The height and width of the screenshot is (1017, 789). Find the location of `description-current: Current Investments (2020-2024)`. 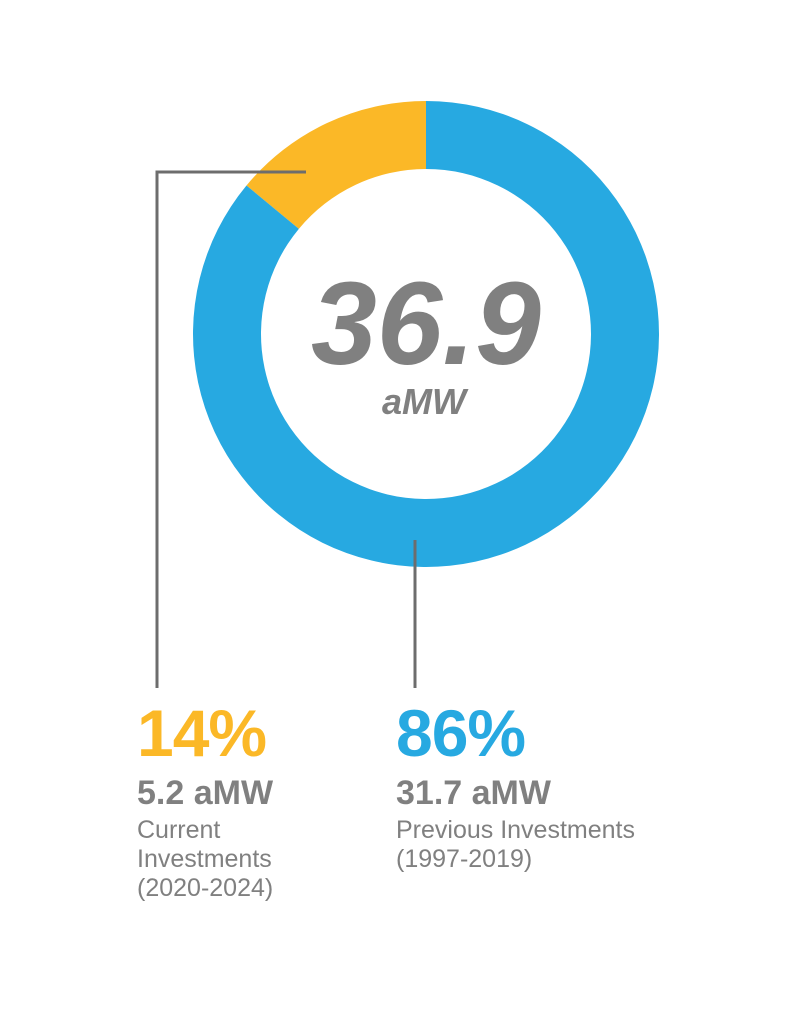

description-current: Current Investments (2020-2024) is located at coordinates (205, 859).